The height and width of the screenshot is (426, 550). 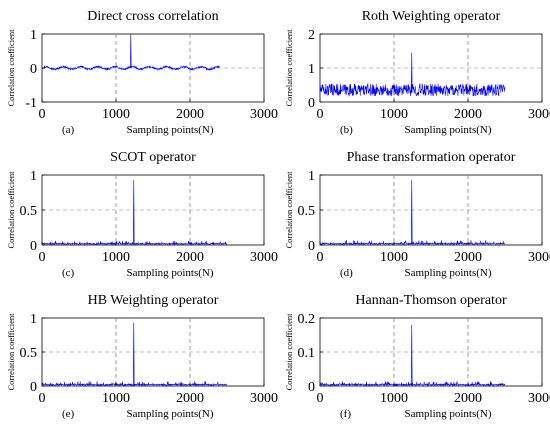 I want to click on chart-title: SCOT operator, so click(x=153, y=157).